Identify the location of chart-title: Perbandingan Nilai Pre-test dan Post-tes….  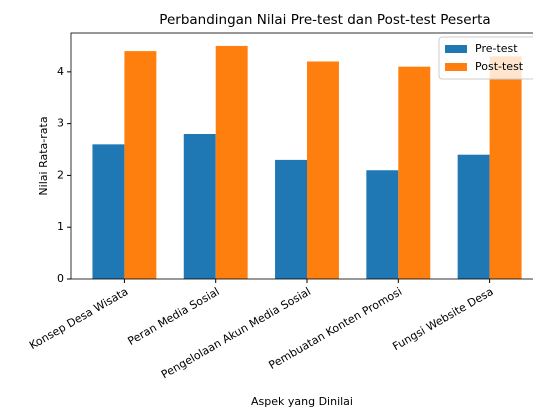
(324, 20).